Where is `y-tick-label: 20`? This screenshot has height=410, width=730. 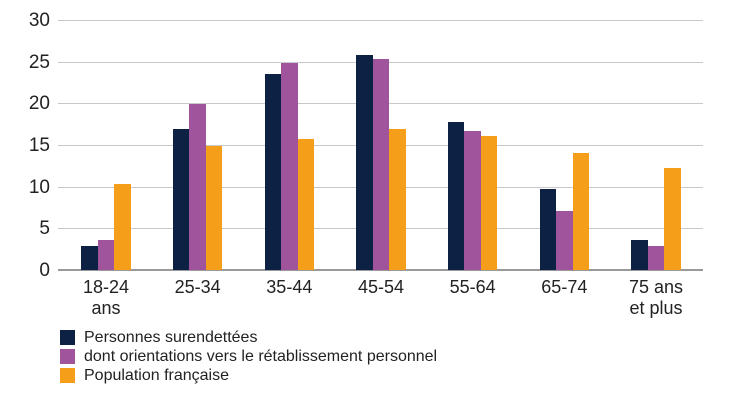 y-tick-label: 20 is located at coordinates (39, 104).